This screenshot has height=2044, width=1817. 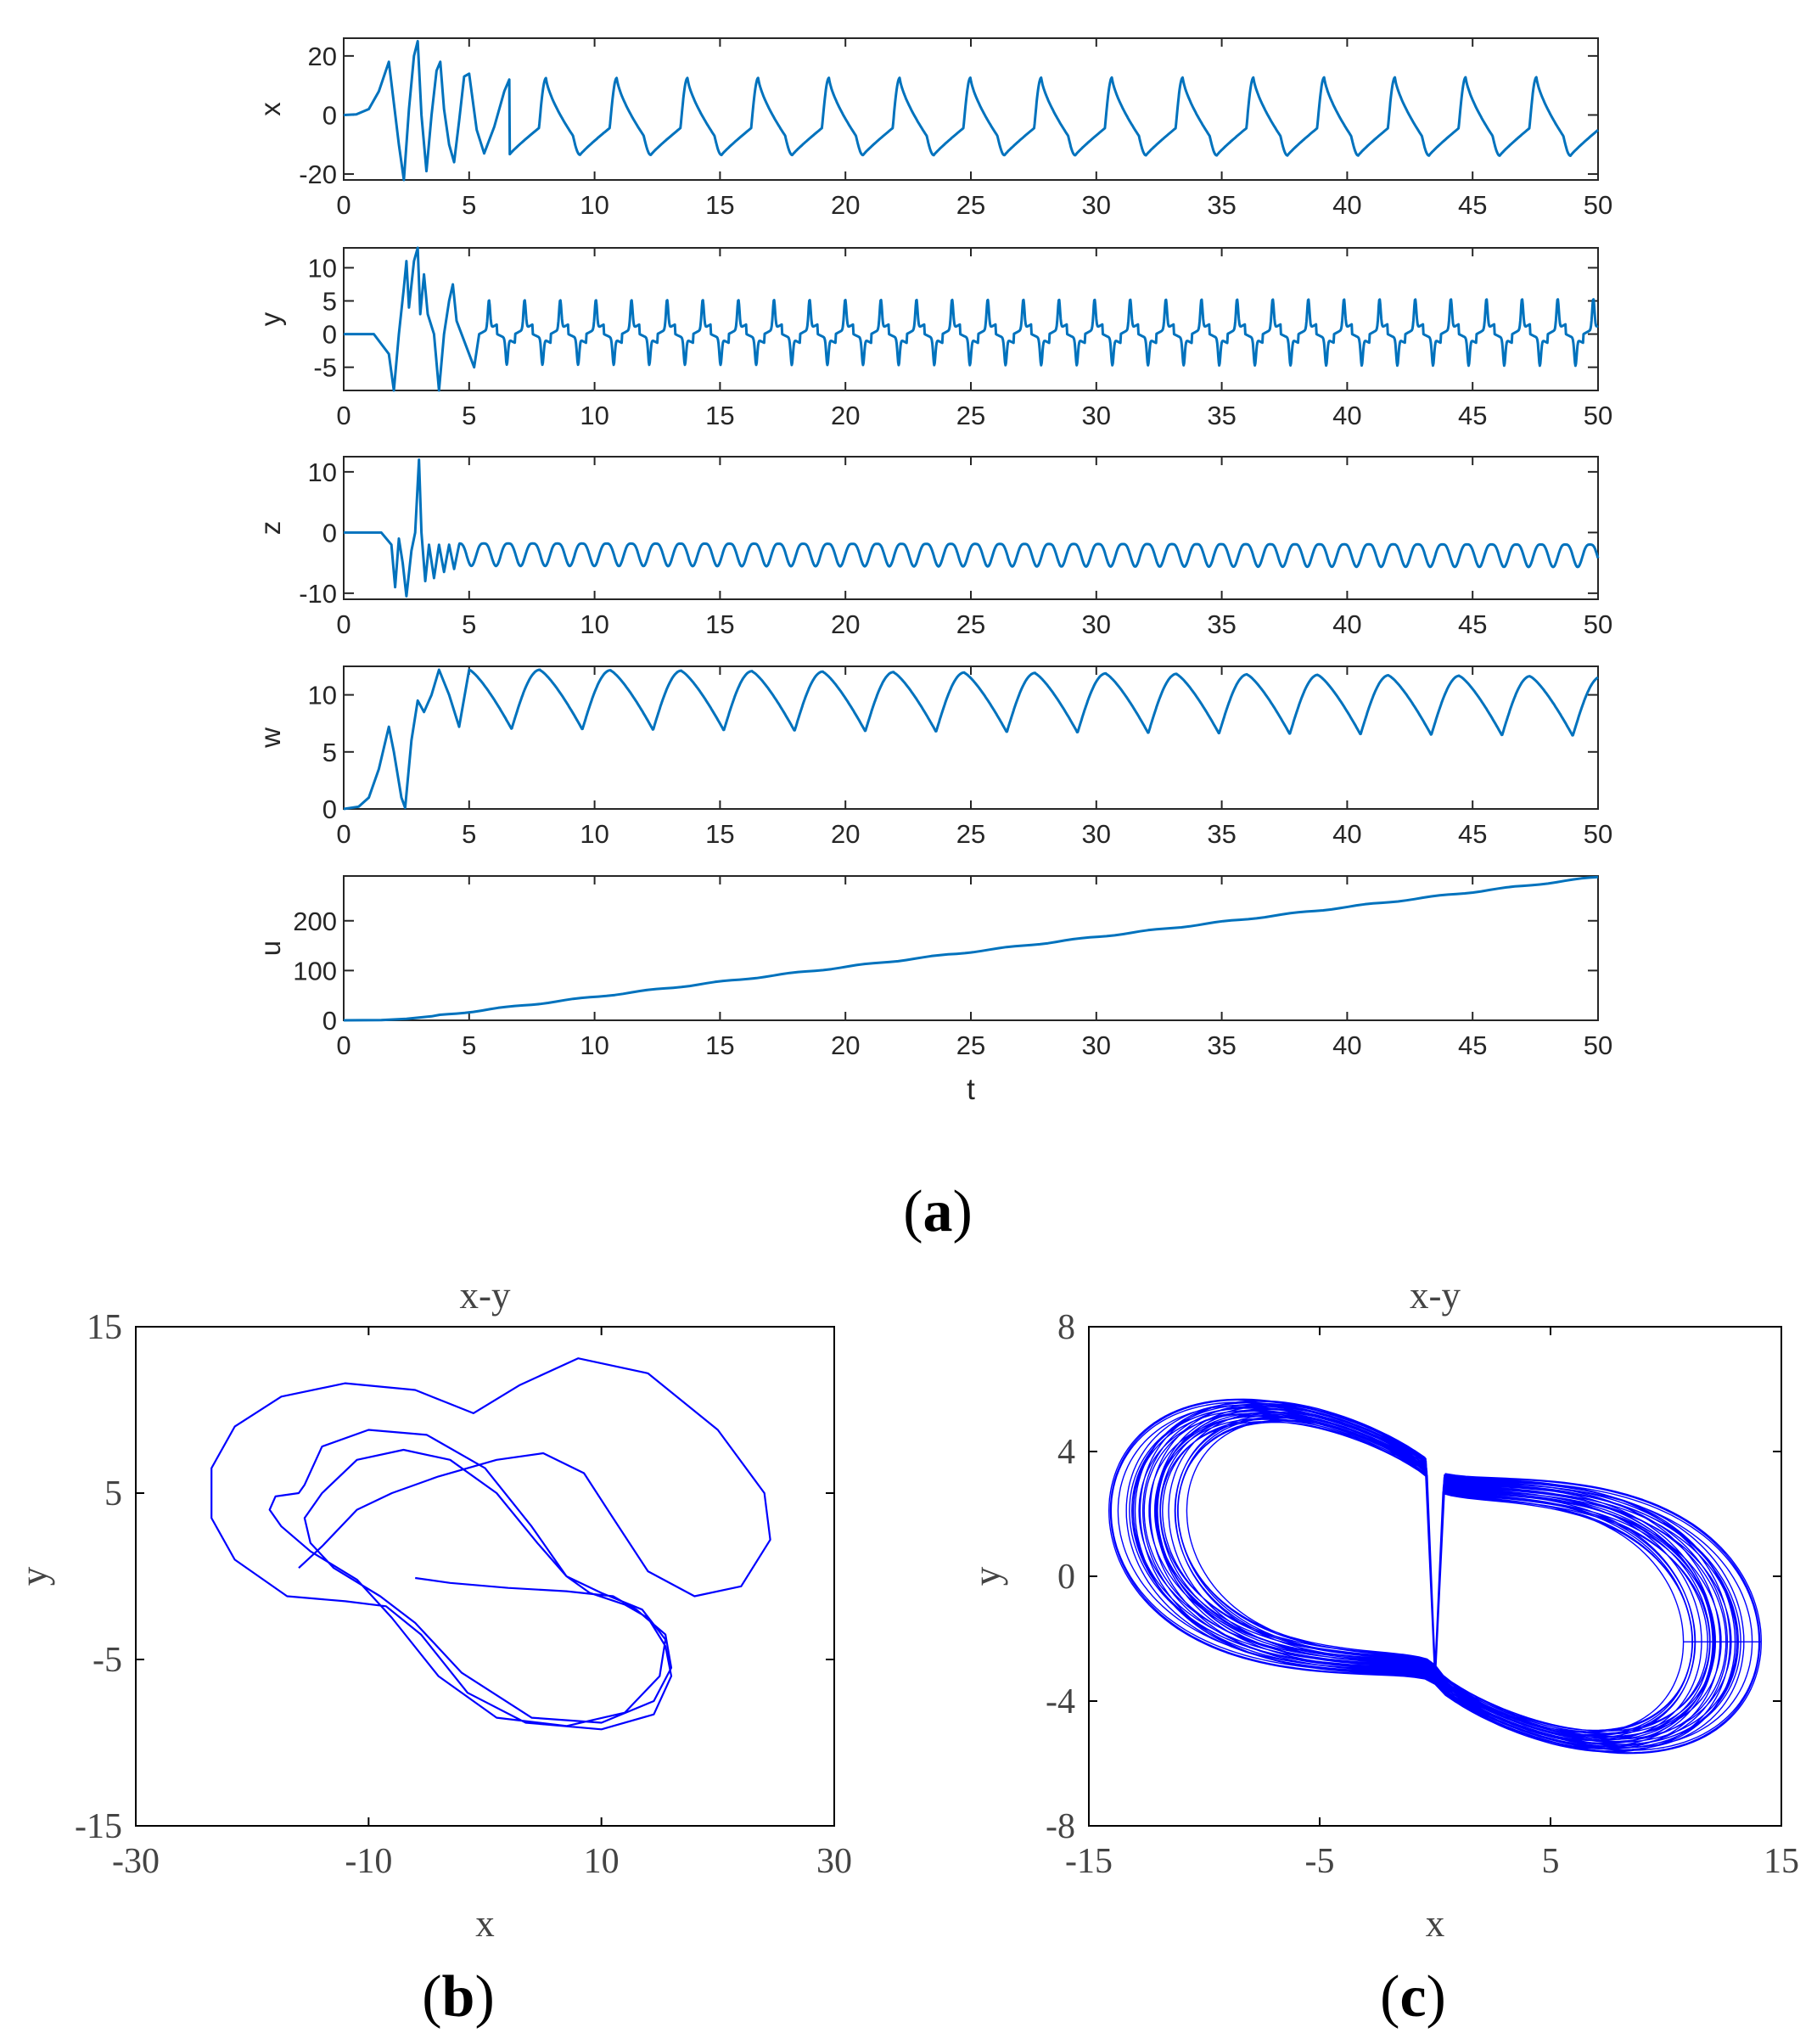 I want to click on series-line-w, so click(x=971, y=739).